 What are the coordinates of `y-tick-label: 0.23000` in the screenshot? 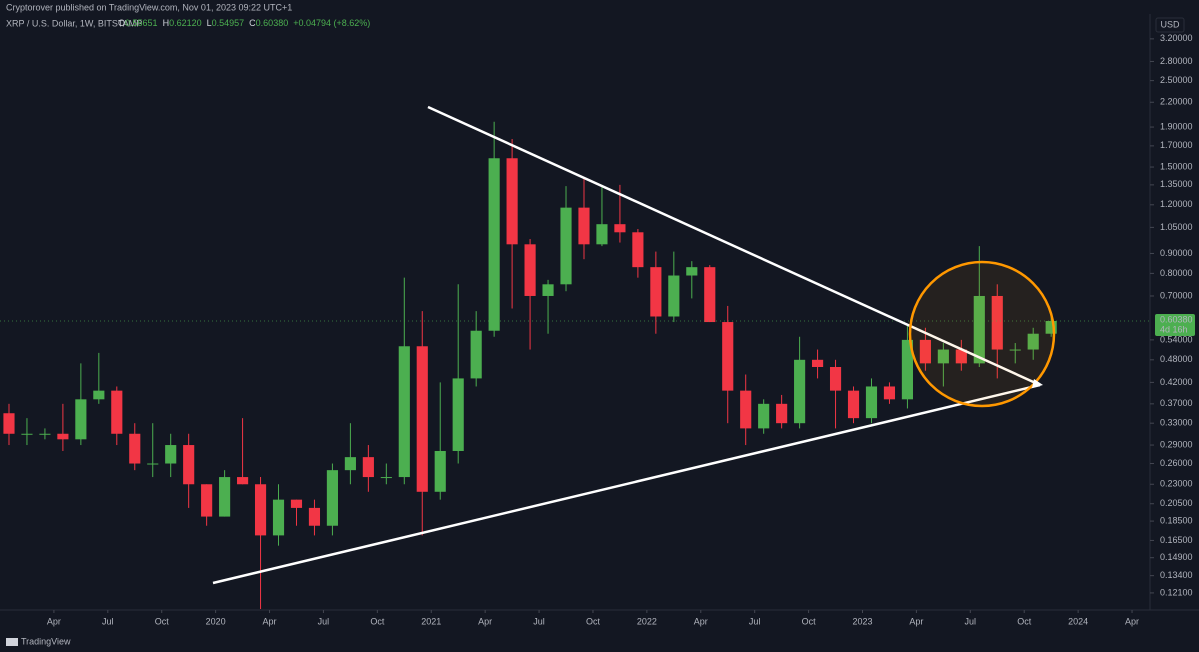 It's located at (1176, 484).